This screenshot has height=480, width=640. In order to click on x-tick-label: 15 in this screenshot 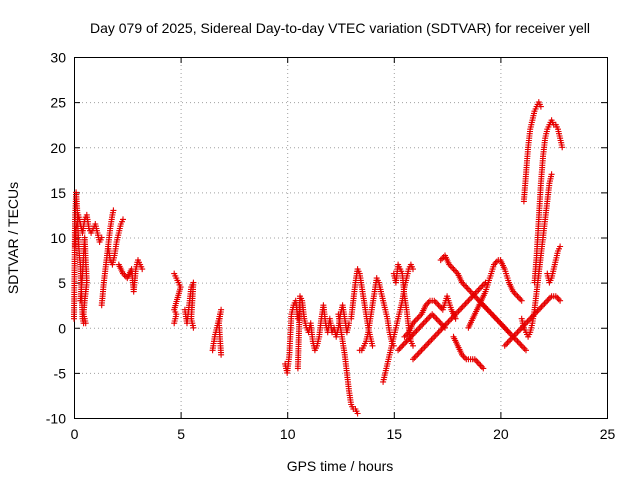, I will do `click(395, 434)`.